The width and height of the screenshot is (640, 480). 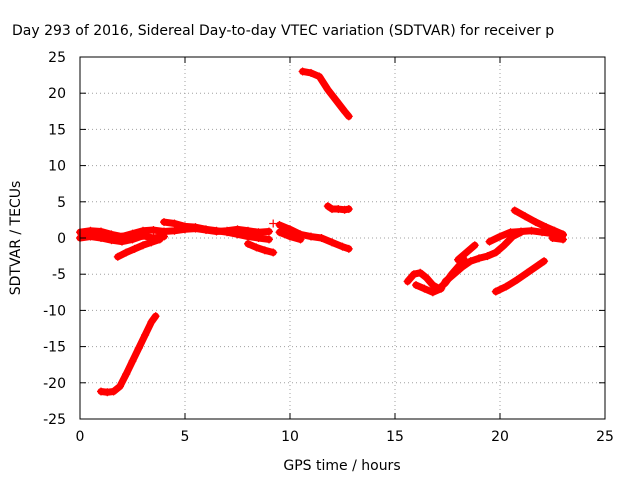 What do you see at coordinates (395, 437) in the screenshot?
I see `x-tick-label: 15` at bounding box center [395, 437].